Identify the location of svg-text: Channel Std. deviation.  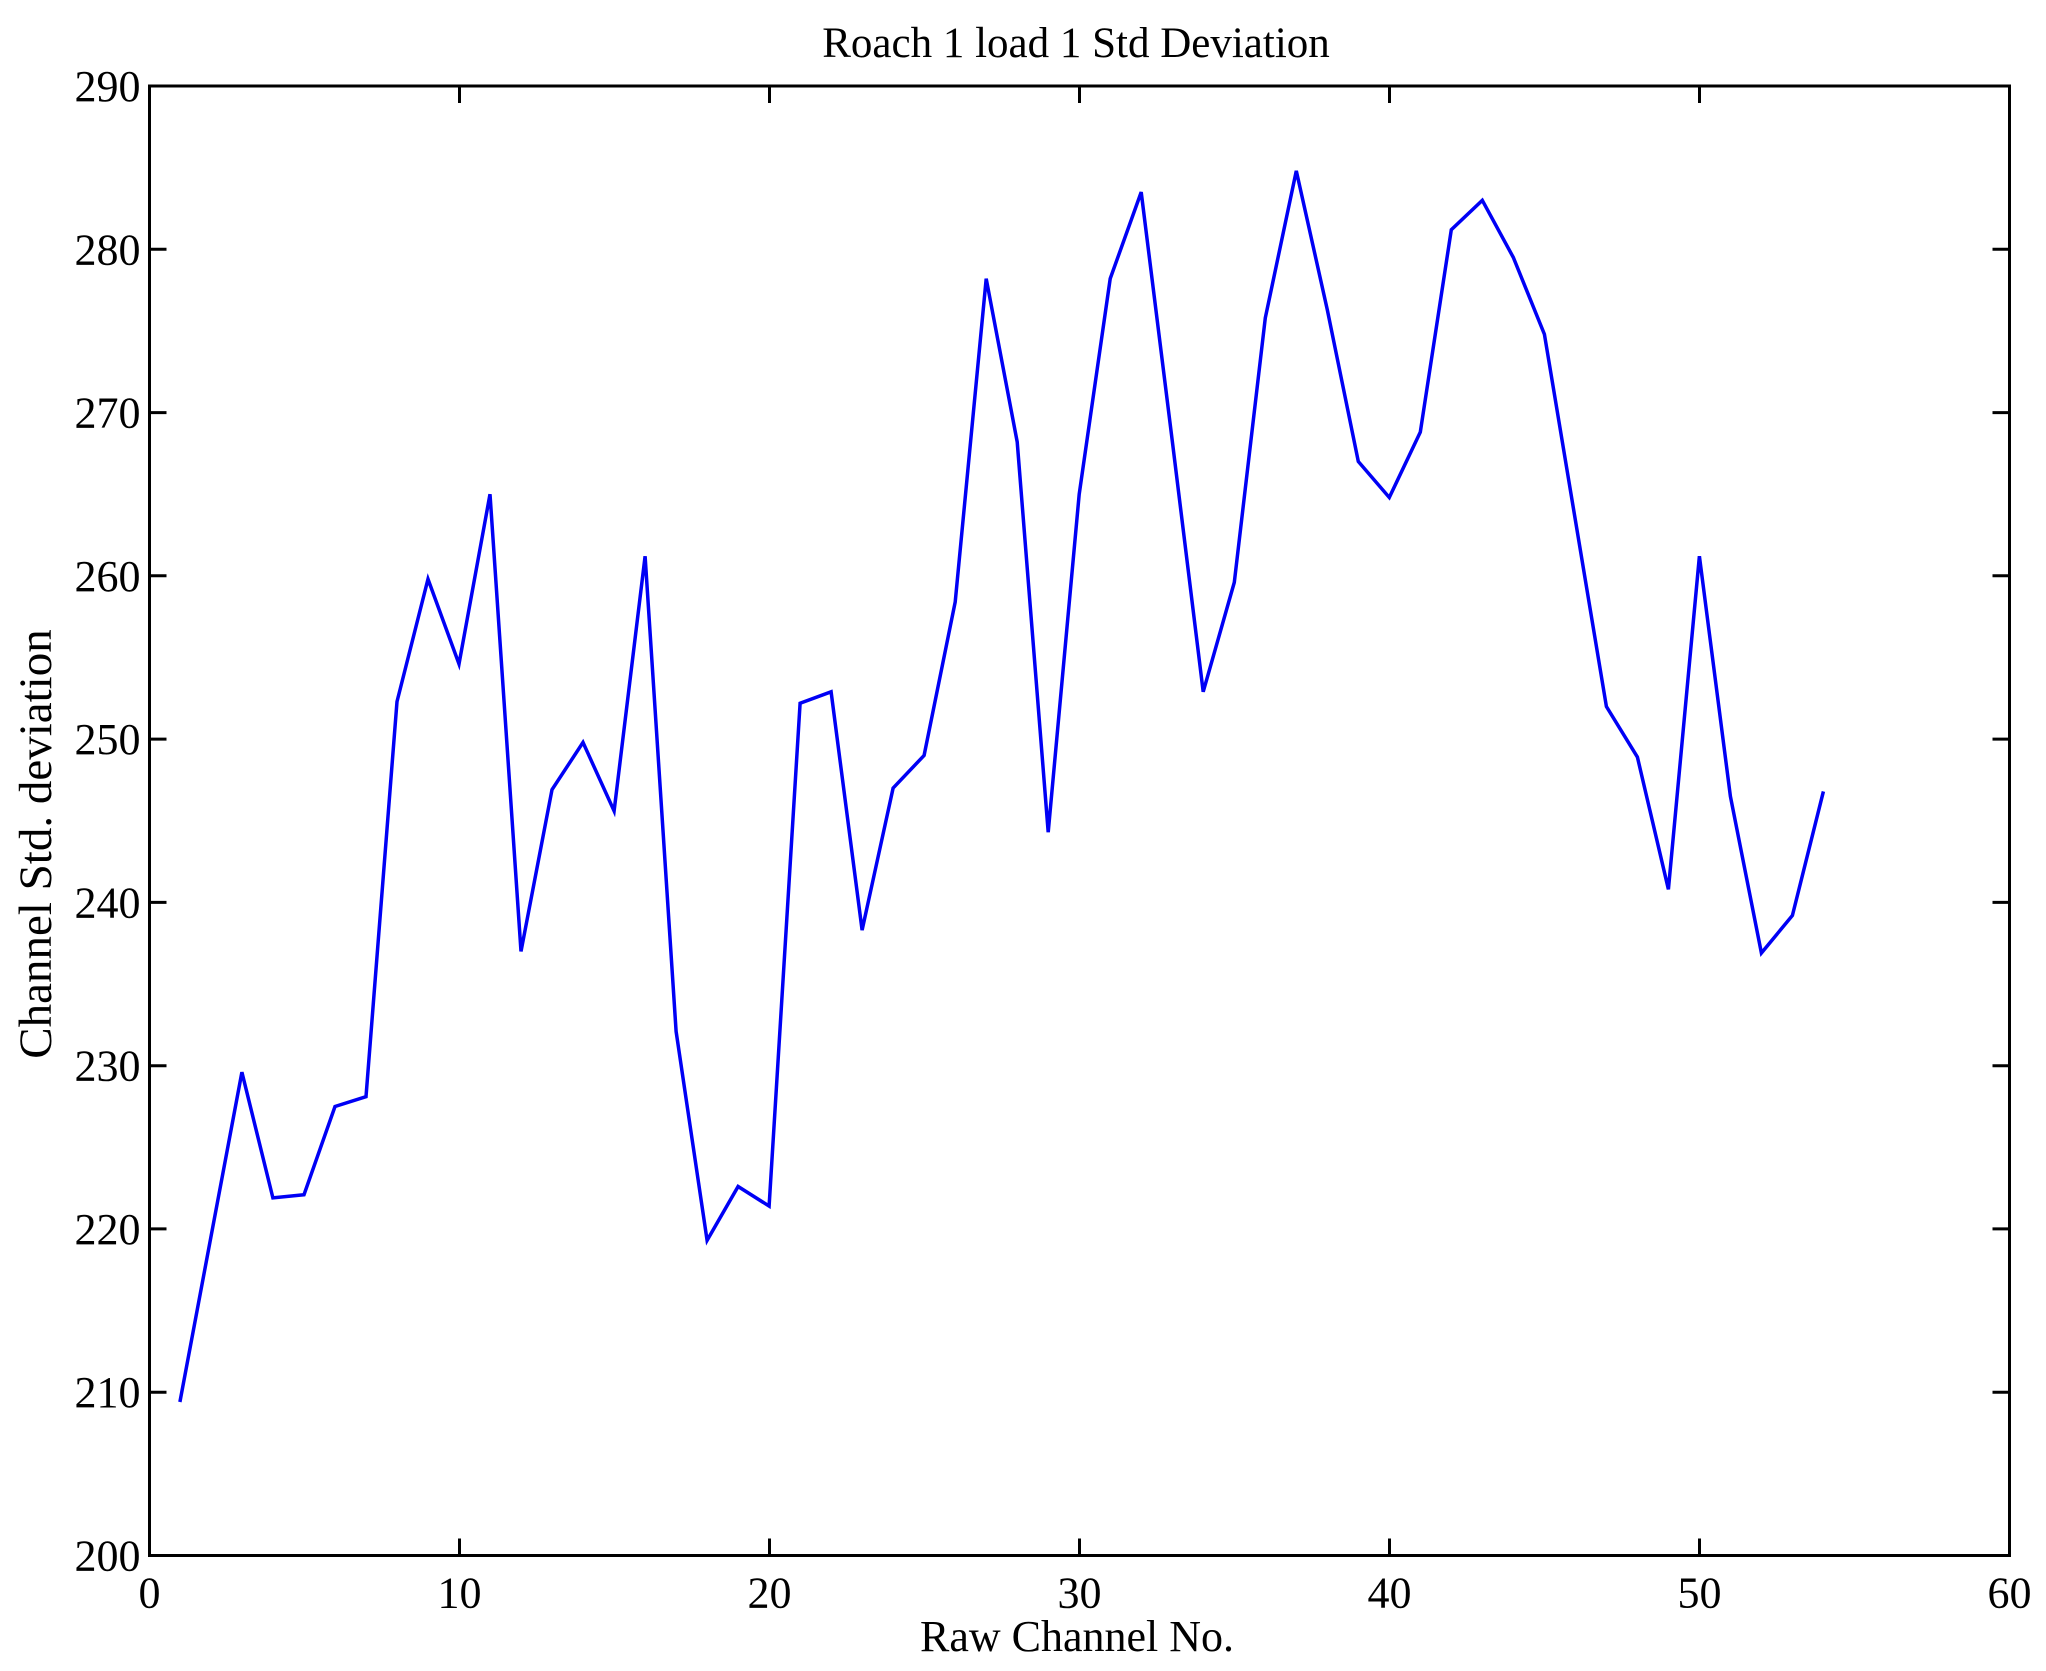
(36, 843).